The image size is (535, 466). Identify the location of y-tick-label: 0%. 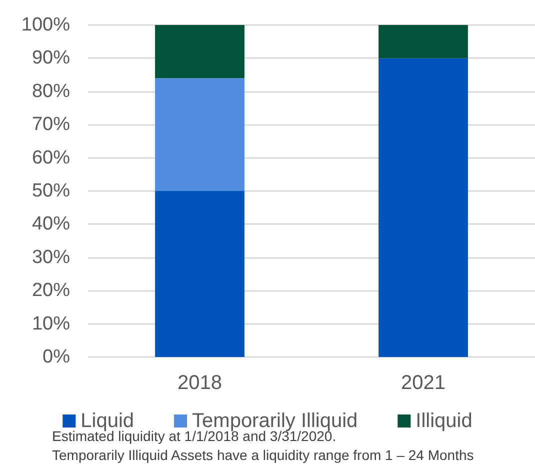
(56, 357).